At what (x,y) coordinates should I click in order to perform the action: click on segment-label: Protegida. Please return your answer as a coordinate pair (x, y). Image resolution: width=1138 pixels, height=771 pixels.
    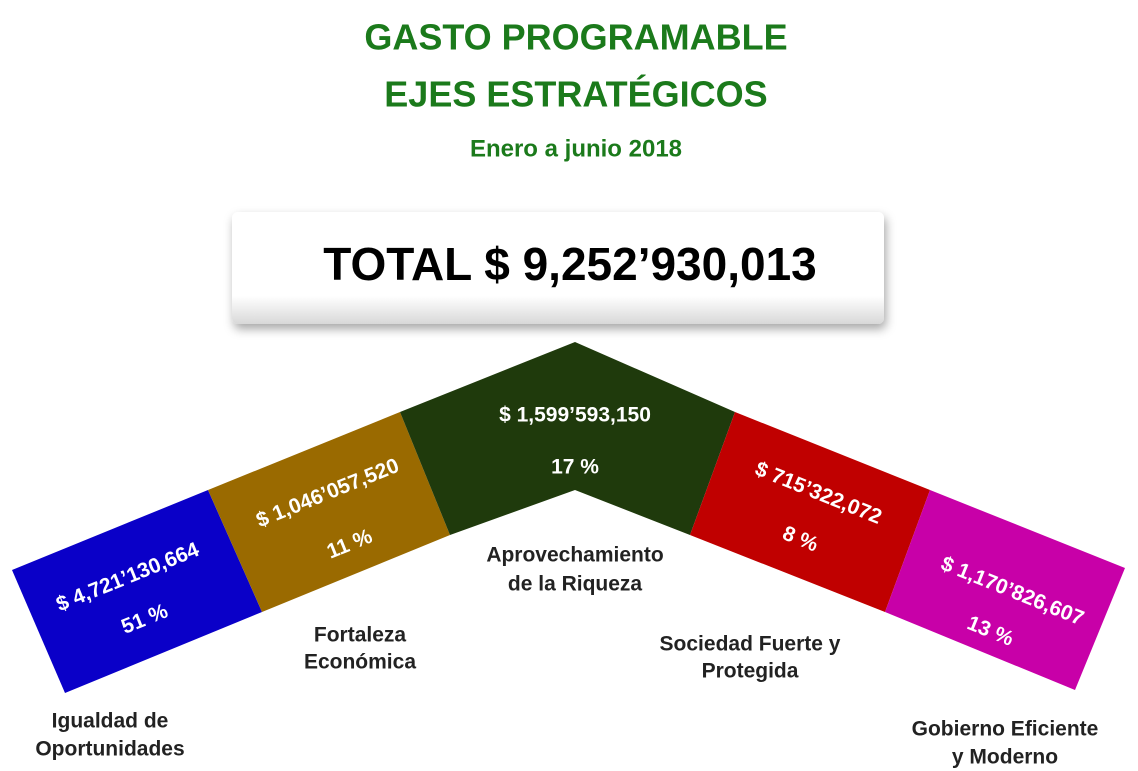
    Looking at the image, I should click on (750, 671).